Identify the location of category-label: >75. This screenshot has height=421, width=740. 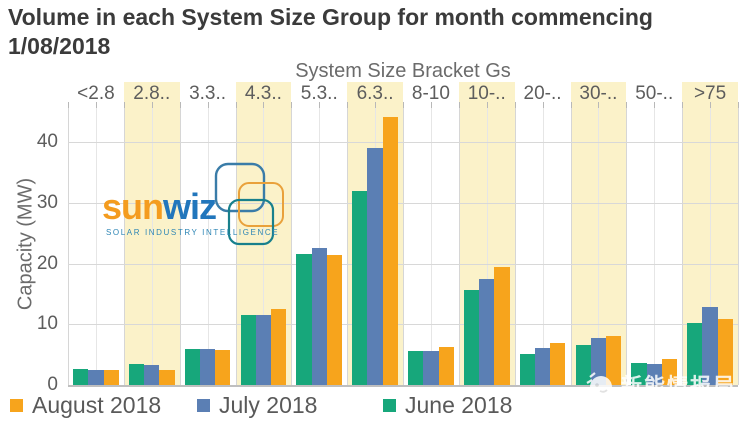
(710, 93).